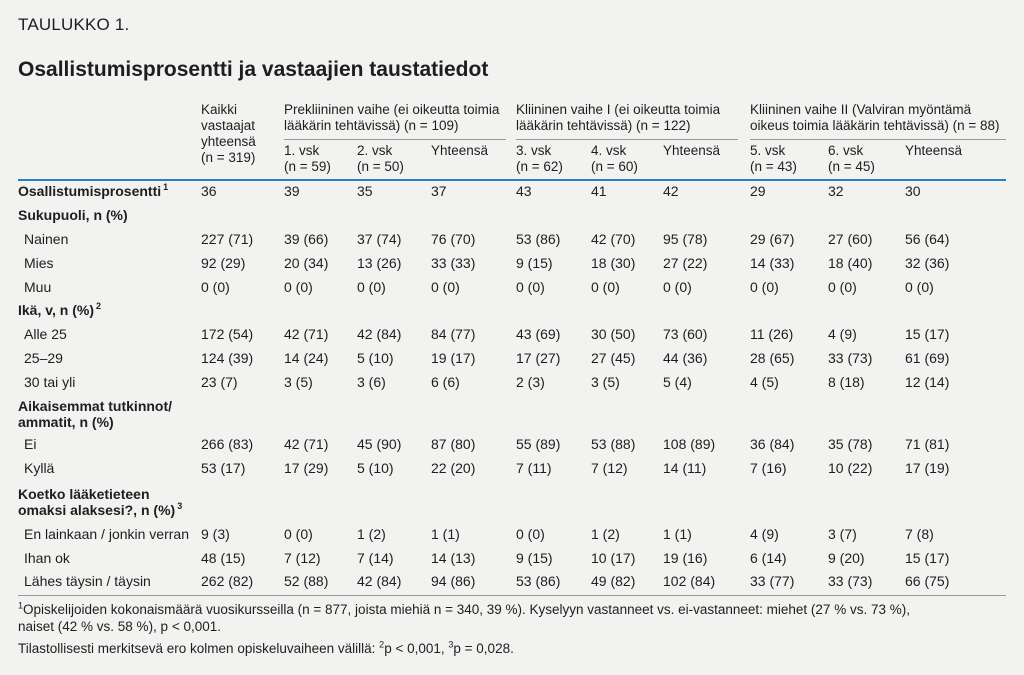  I want to click on subheader-line: Yhteensä, so click(692, 150).